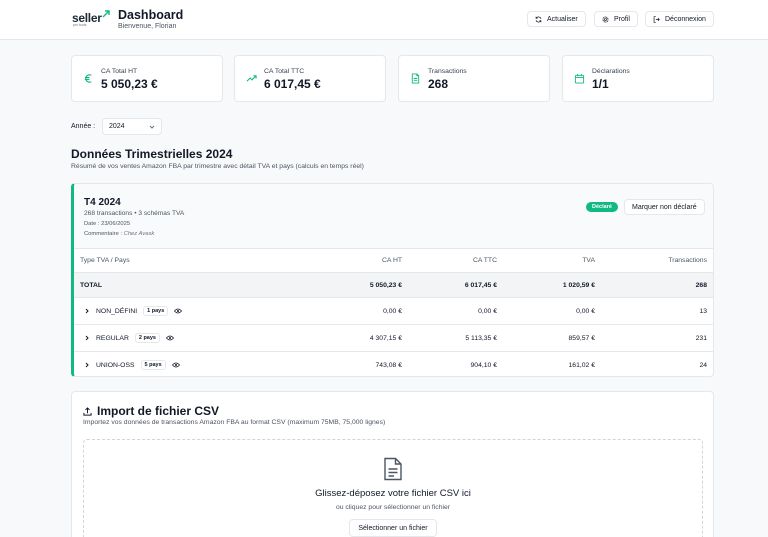 The height and width of the screenshot is (537, 768). I want to click on row-ttc: 904,10 €, so click(483, 365).